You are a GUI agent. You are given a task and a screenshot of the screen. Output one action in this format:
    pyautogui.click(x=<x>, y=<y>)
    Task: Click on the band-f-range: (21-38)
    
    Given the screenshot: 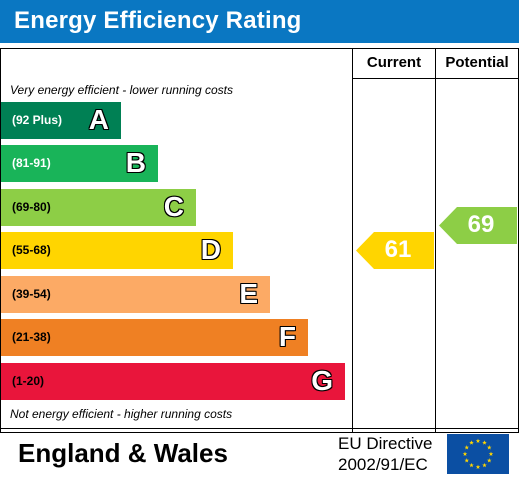 What is the action you would take?
    pyautogui.click(x=31, y=337)
    